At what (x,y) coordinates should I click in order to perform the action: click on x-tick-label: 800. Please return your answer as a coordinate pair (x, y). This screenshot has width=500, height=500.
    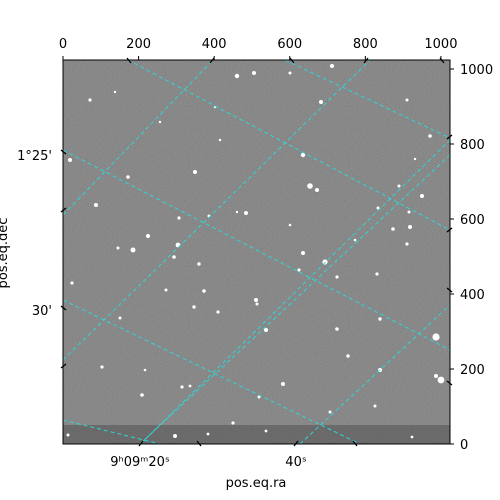
    Looking at the image, I should click on (365, 44).